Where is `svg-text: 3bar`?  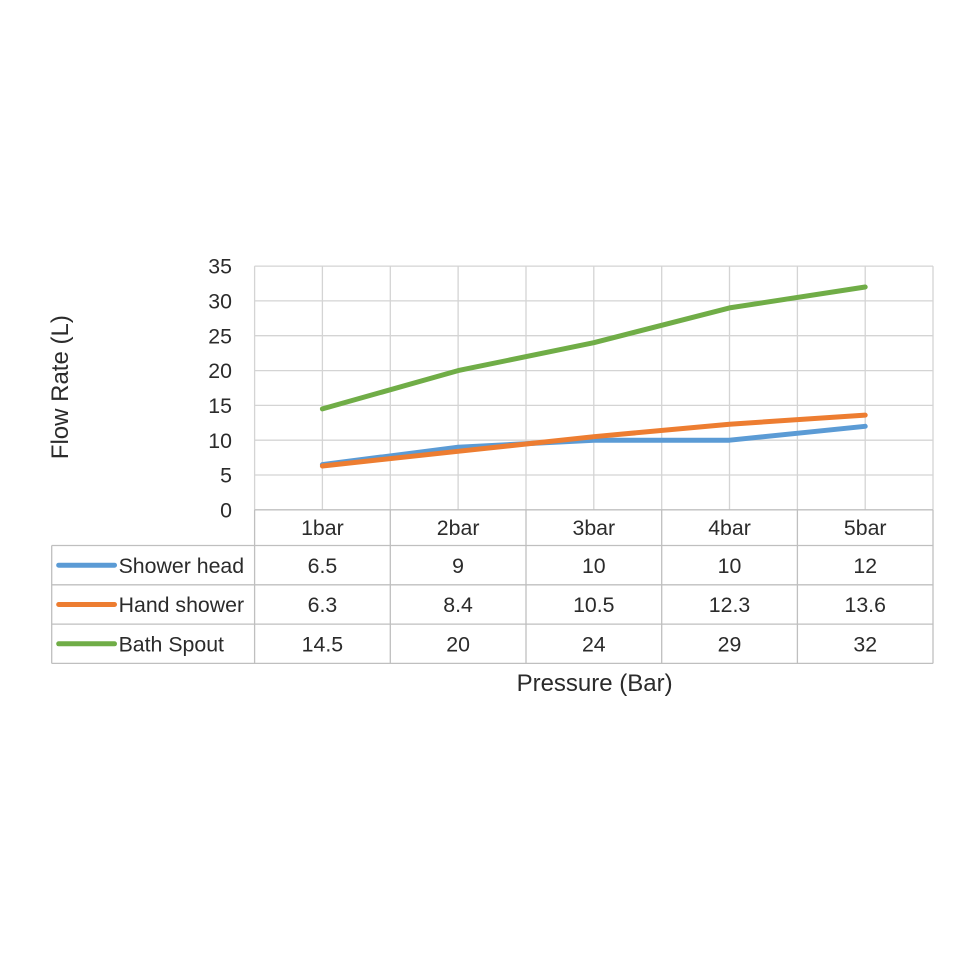
svg-text: 3bar is located at coordinates (593, 528).